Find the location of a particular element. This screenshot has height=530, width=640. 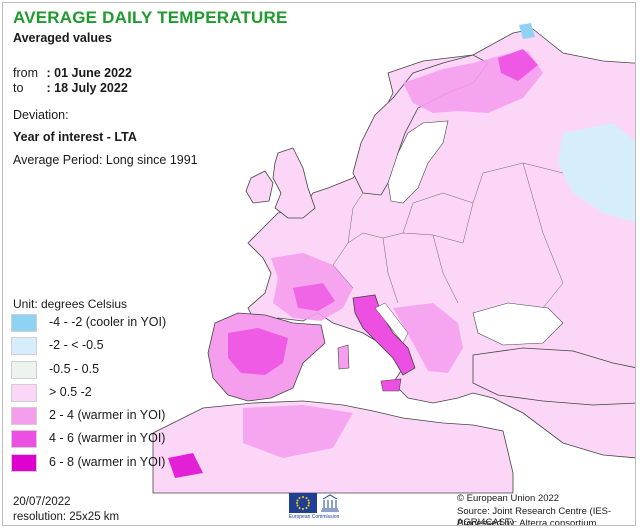

sardinia is located at coordinates (343, 357).